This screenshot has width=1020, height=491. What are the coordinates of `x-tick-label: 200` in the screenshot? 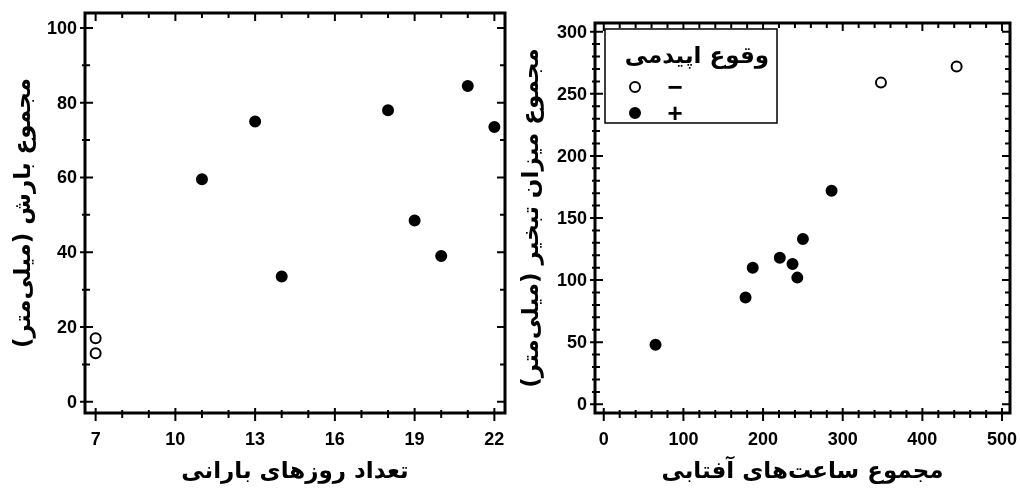 It's located at (763, 439).